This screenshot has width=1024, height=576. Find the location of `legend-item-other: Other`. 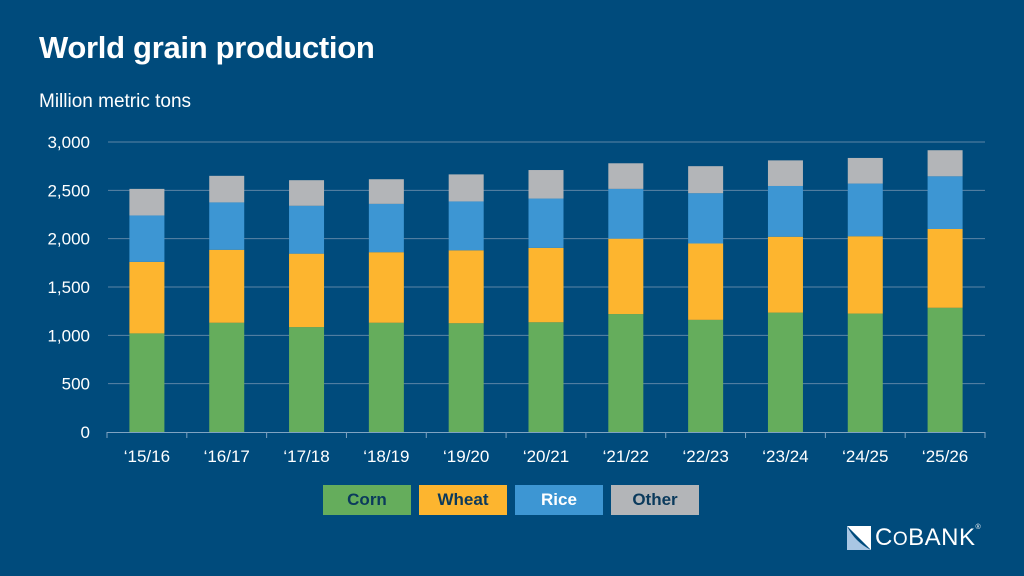

legend-item-other: Other is located at coordinates (655, 500).